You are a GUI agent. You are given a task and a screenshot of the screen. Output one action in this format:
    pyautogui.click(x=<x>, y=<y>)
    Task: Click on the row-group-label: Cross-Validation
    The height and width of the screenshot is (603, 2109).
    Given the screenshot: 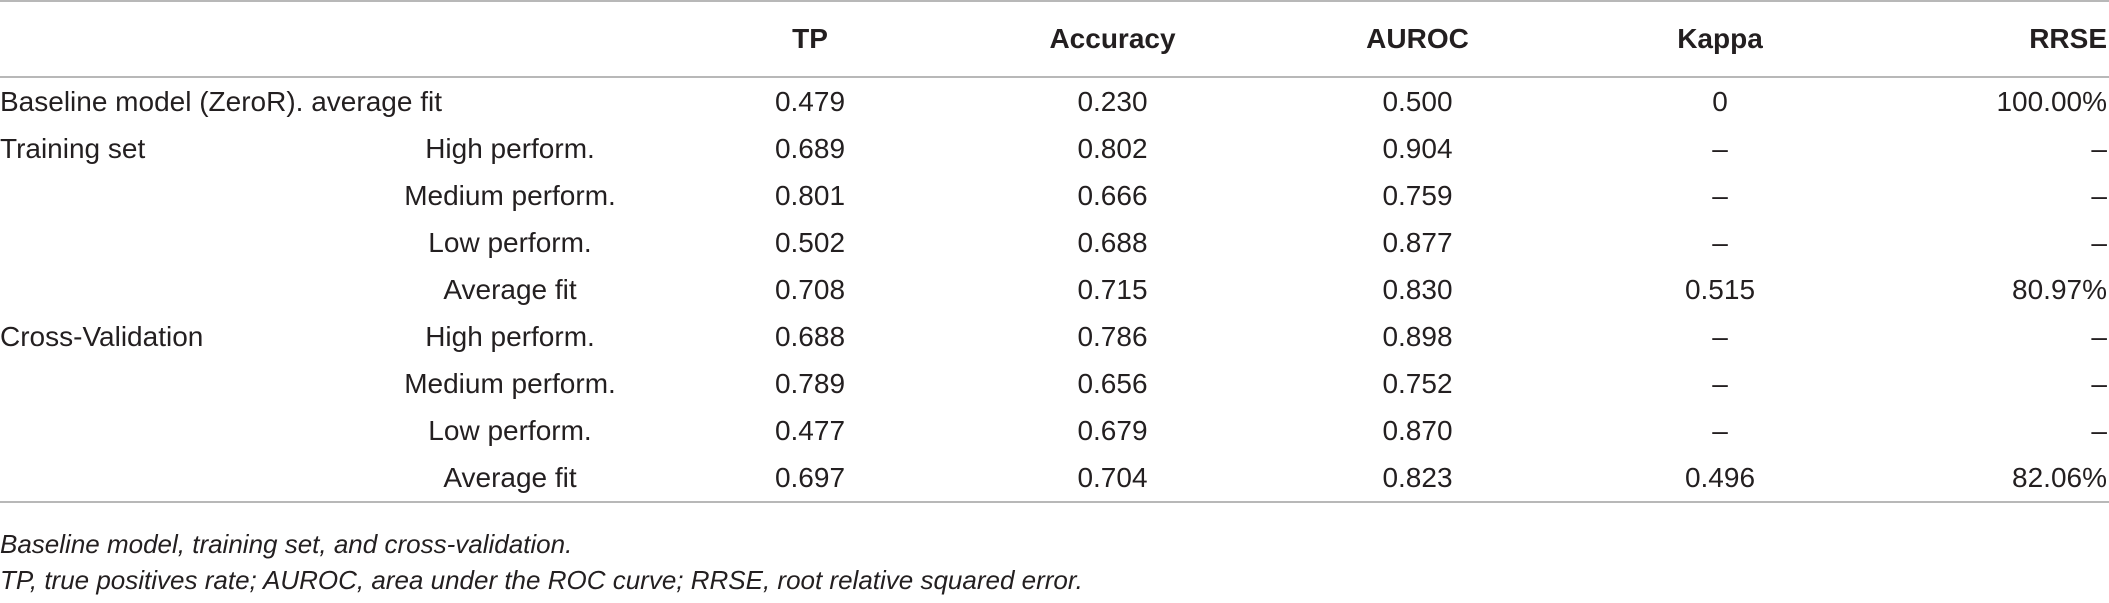 What is the action you would take?
    pyautogui.click(x=102, y=336)
    